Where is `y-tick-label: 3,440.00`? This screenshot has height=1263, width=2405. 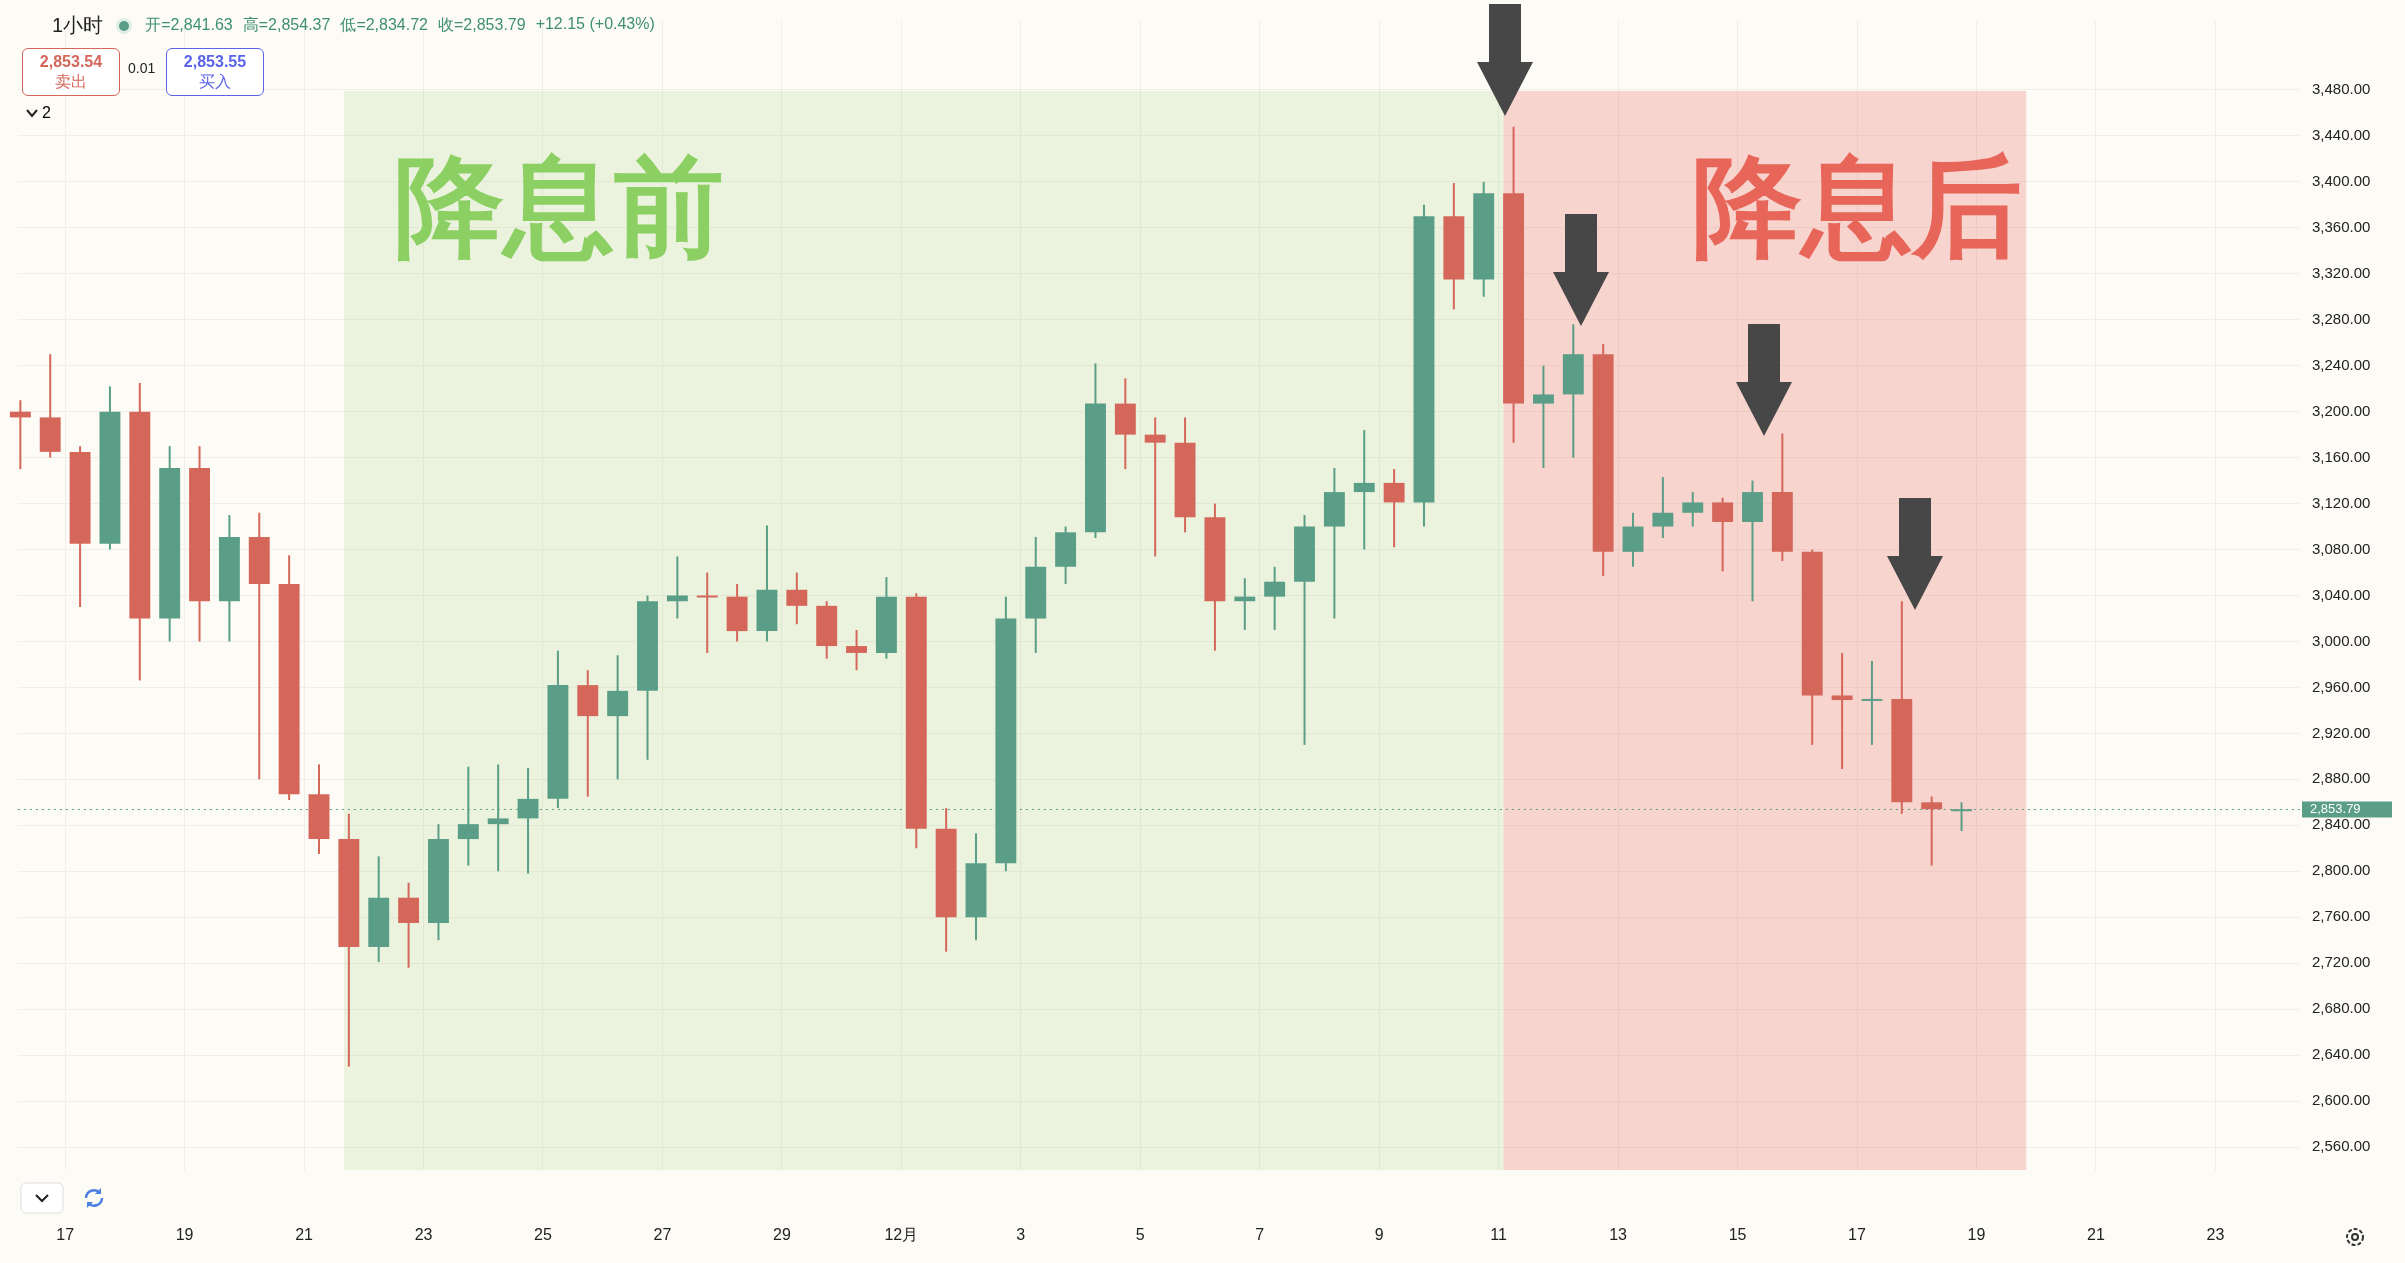 y-tick-label: 3,440.00 is located at coordinates (2341, 135).